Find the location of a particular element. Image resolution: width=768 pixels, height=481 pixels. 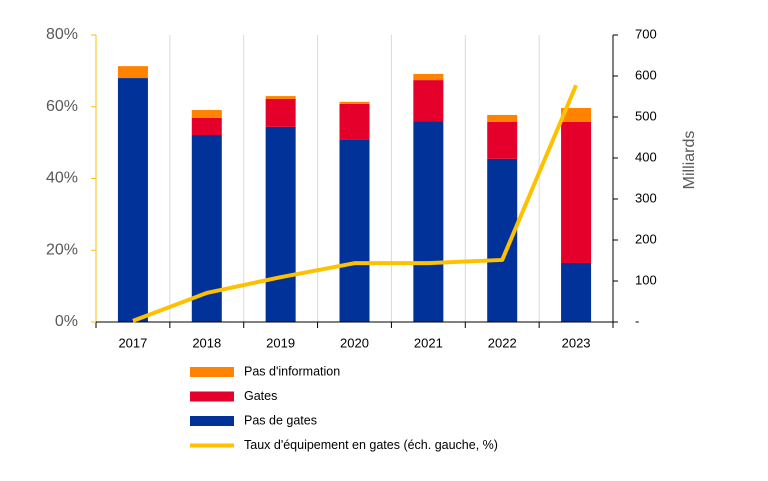

y-tick-label: 60% is located at coordinates (62, 106).